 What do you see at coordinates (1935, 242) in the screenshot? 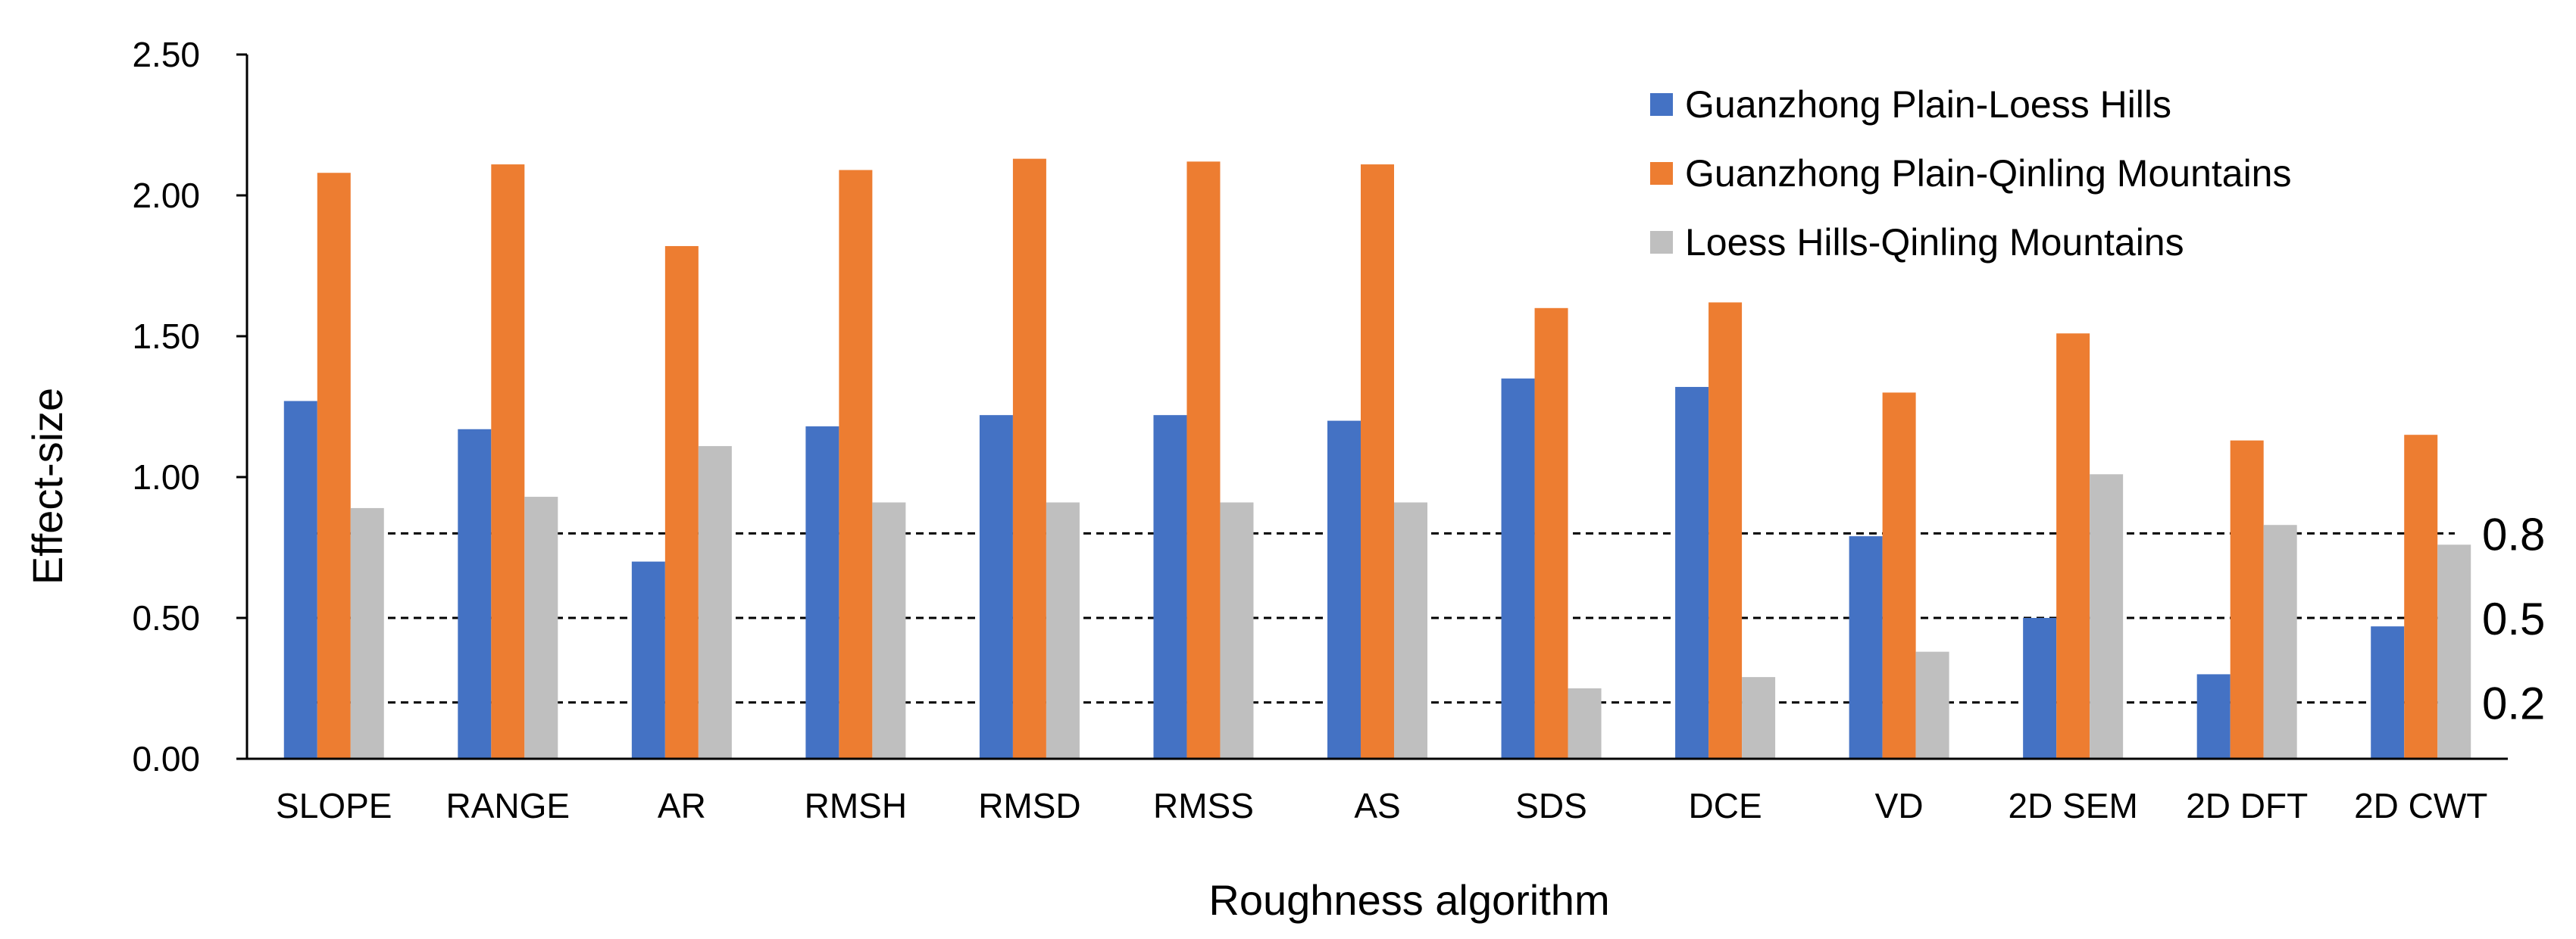
I see `legend-label-series-3: Loess Hills-Qinling Mountains` at bounding box center [1935, 242].